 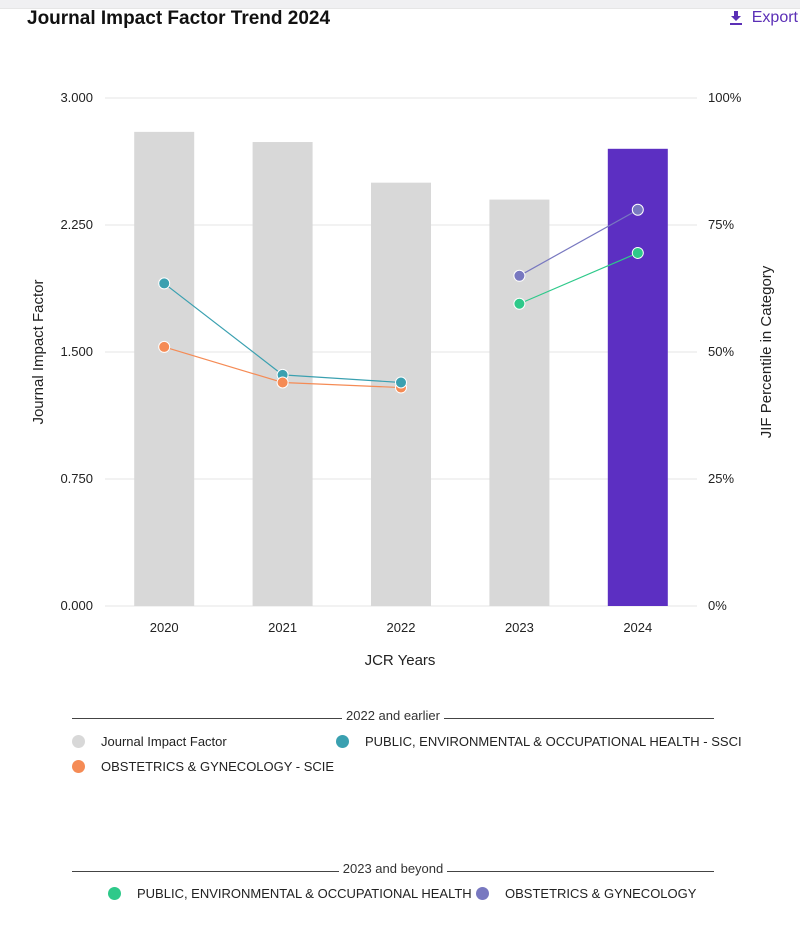 I want to click on y-tick-label: 3.000, so click(x=76, y=97).